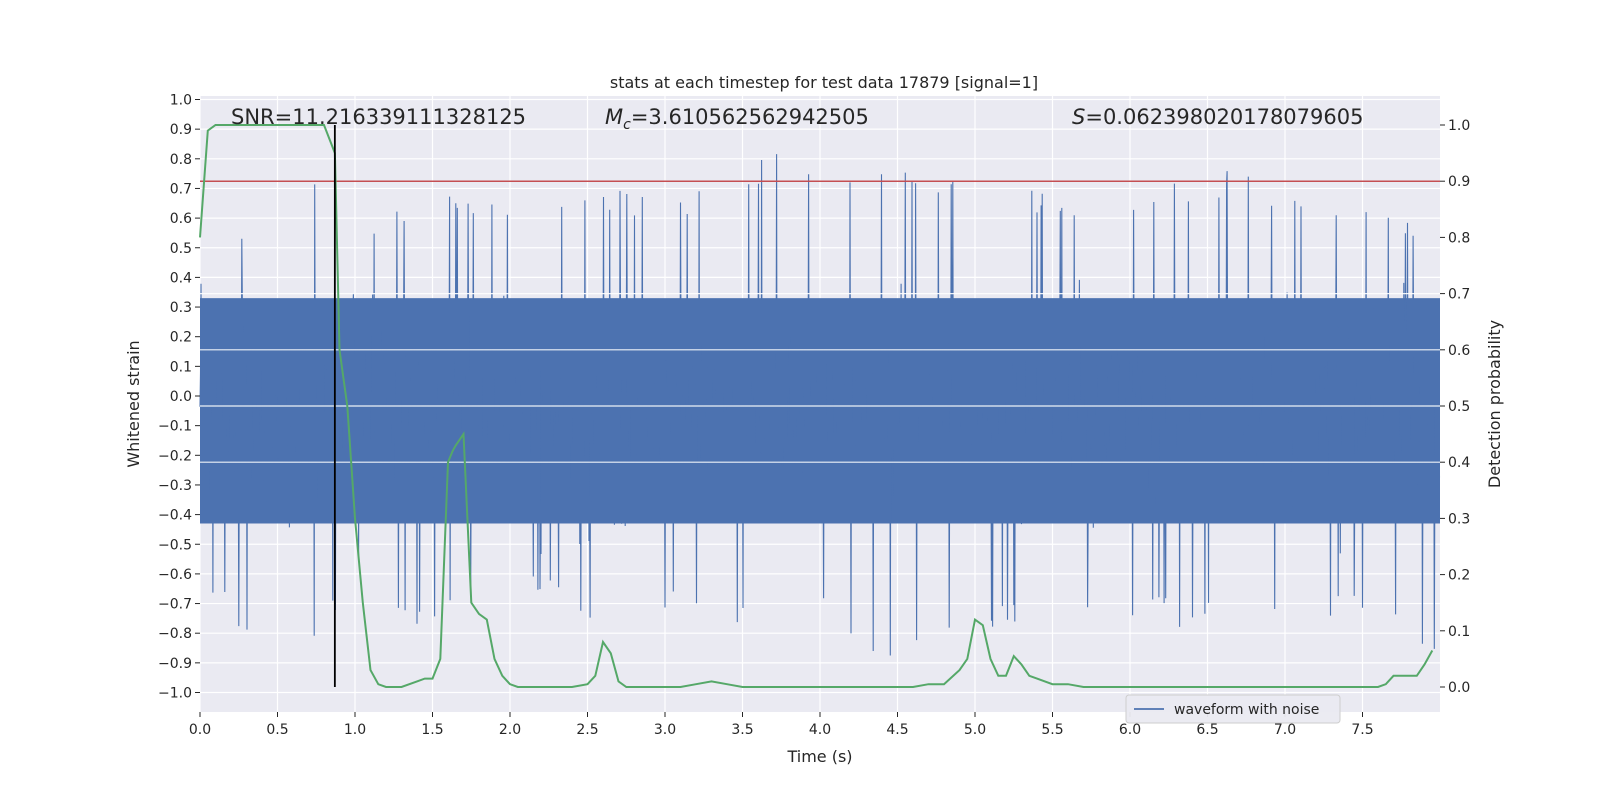 This screenshot has height=800, width=1600. I want to click on x-tick-label: 7.0, so click(1285, 730).